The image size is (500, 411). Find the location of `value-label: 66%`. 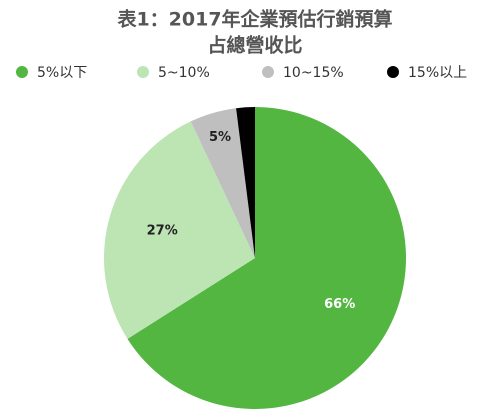

value-label: 66% is located at coordinates (339, 304).